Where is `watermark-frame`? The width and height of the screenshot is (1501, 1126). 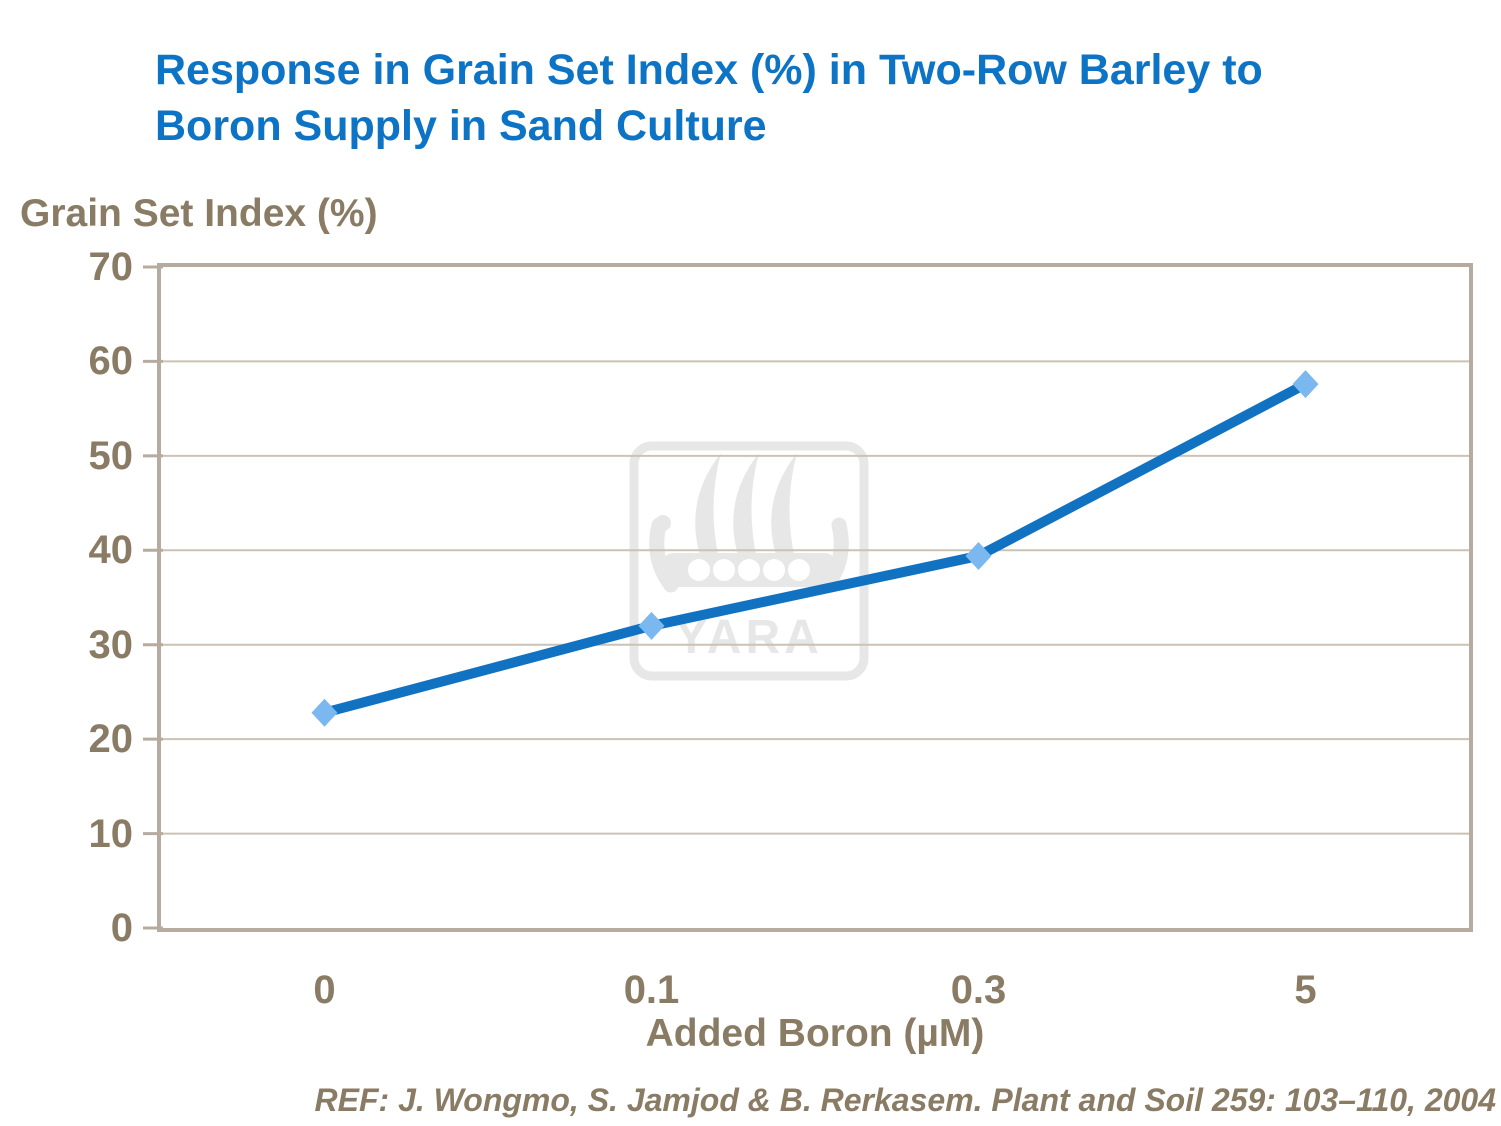 watermark-frame is located at coordinates (749, 561).